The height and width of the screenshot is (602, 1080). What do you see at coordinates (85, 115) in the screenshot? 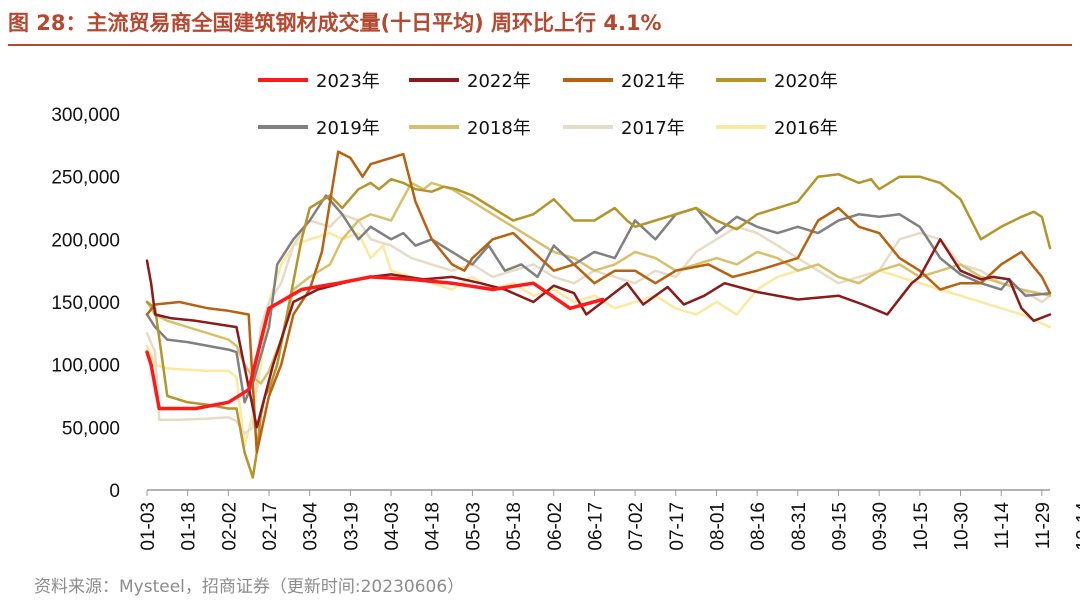
I see `y-tick-label: 300,000` at bounding box center [85, 115].